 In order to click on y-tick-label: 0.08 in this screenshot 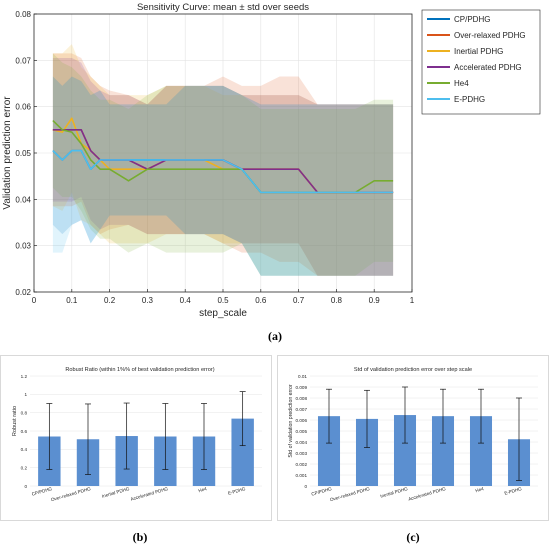, I will do `click(23, 14)`.